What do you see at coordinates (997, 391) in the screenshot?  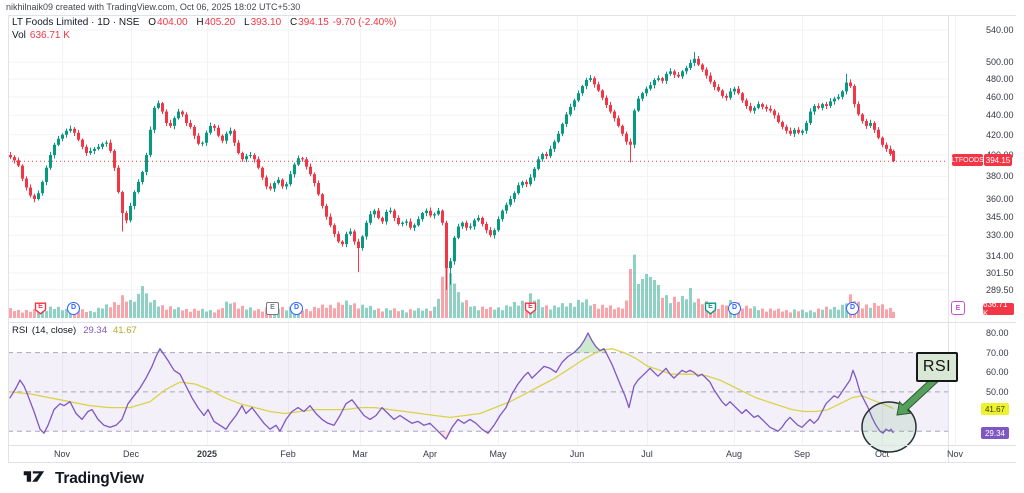 I see `rsi-tick: 50.00` at bounding box center [997, 391].